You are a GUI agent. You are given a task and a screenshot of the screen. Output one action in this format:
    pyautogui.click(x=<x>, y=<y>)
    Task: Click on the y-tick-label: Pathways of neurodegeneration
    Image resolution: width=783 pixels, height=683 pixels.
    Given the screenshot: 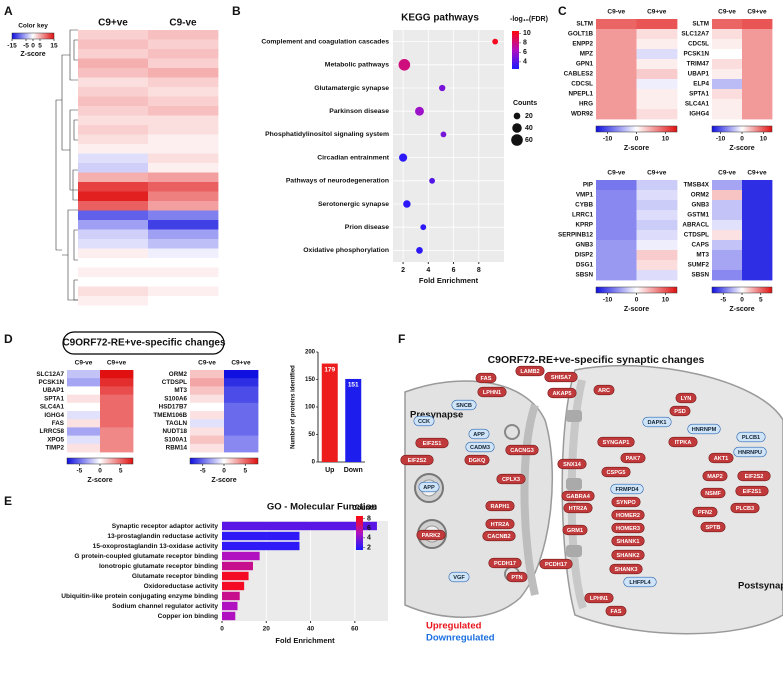 What is the action you would take?
    pyautogui.click(x=337, y=181)
    